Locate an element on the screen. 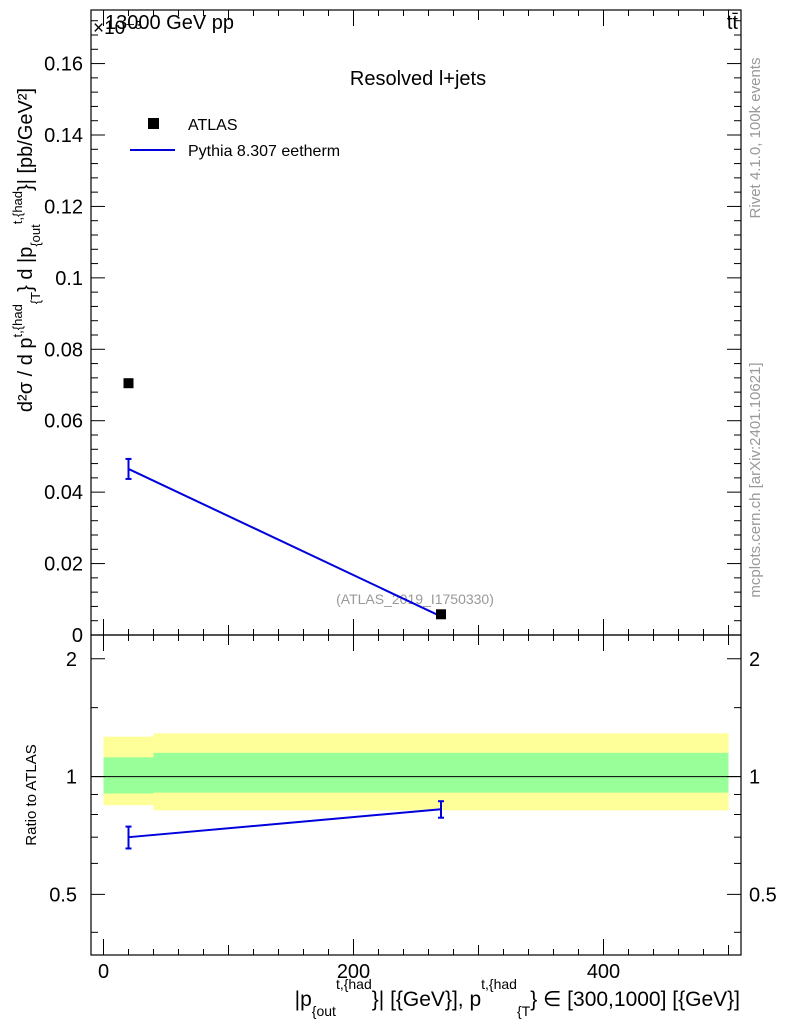  legend: ATLAS Pythia 8.307 eetherm is located at coordinates (235, 138).